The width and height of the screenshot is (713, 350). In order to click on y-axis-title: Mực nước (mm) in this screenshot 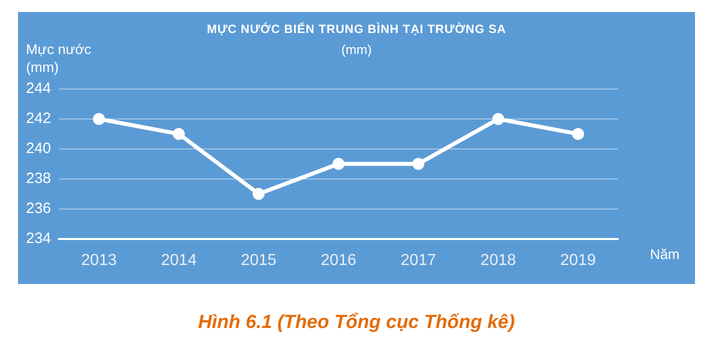, I will do `click(59, 58)`.